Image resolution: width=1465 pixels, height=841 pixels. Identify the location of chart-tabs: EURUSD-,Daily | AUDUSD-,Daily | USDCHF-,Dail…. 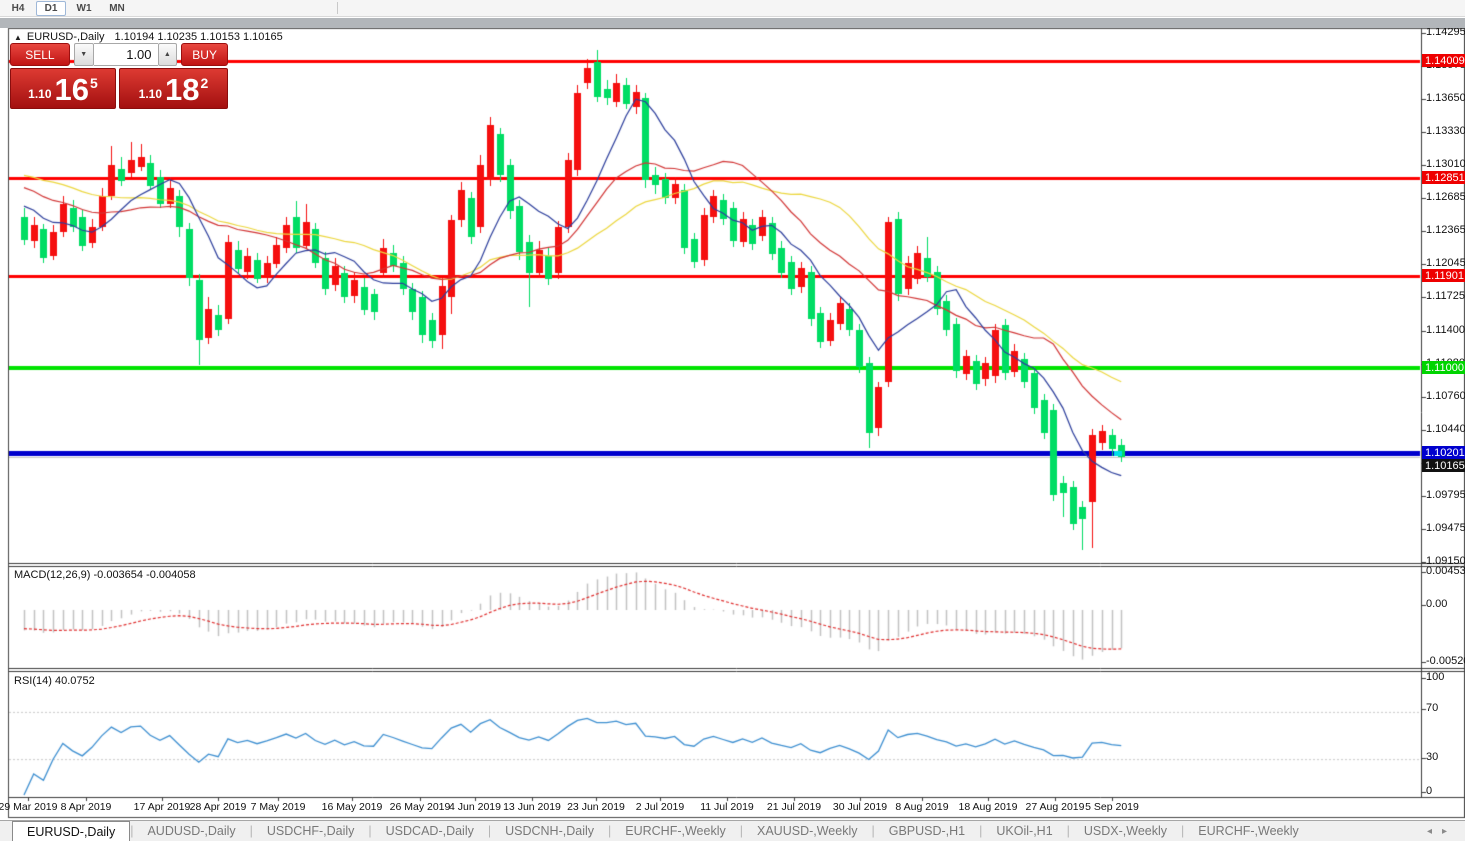
(656, 831).